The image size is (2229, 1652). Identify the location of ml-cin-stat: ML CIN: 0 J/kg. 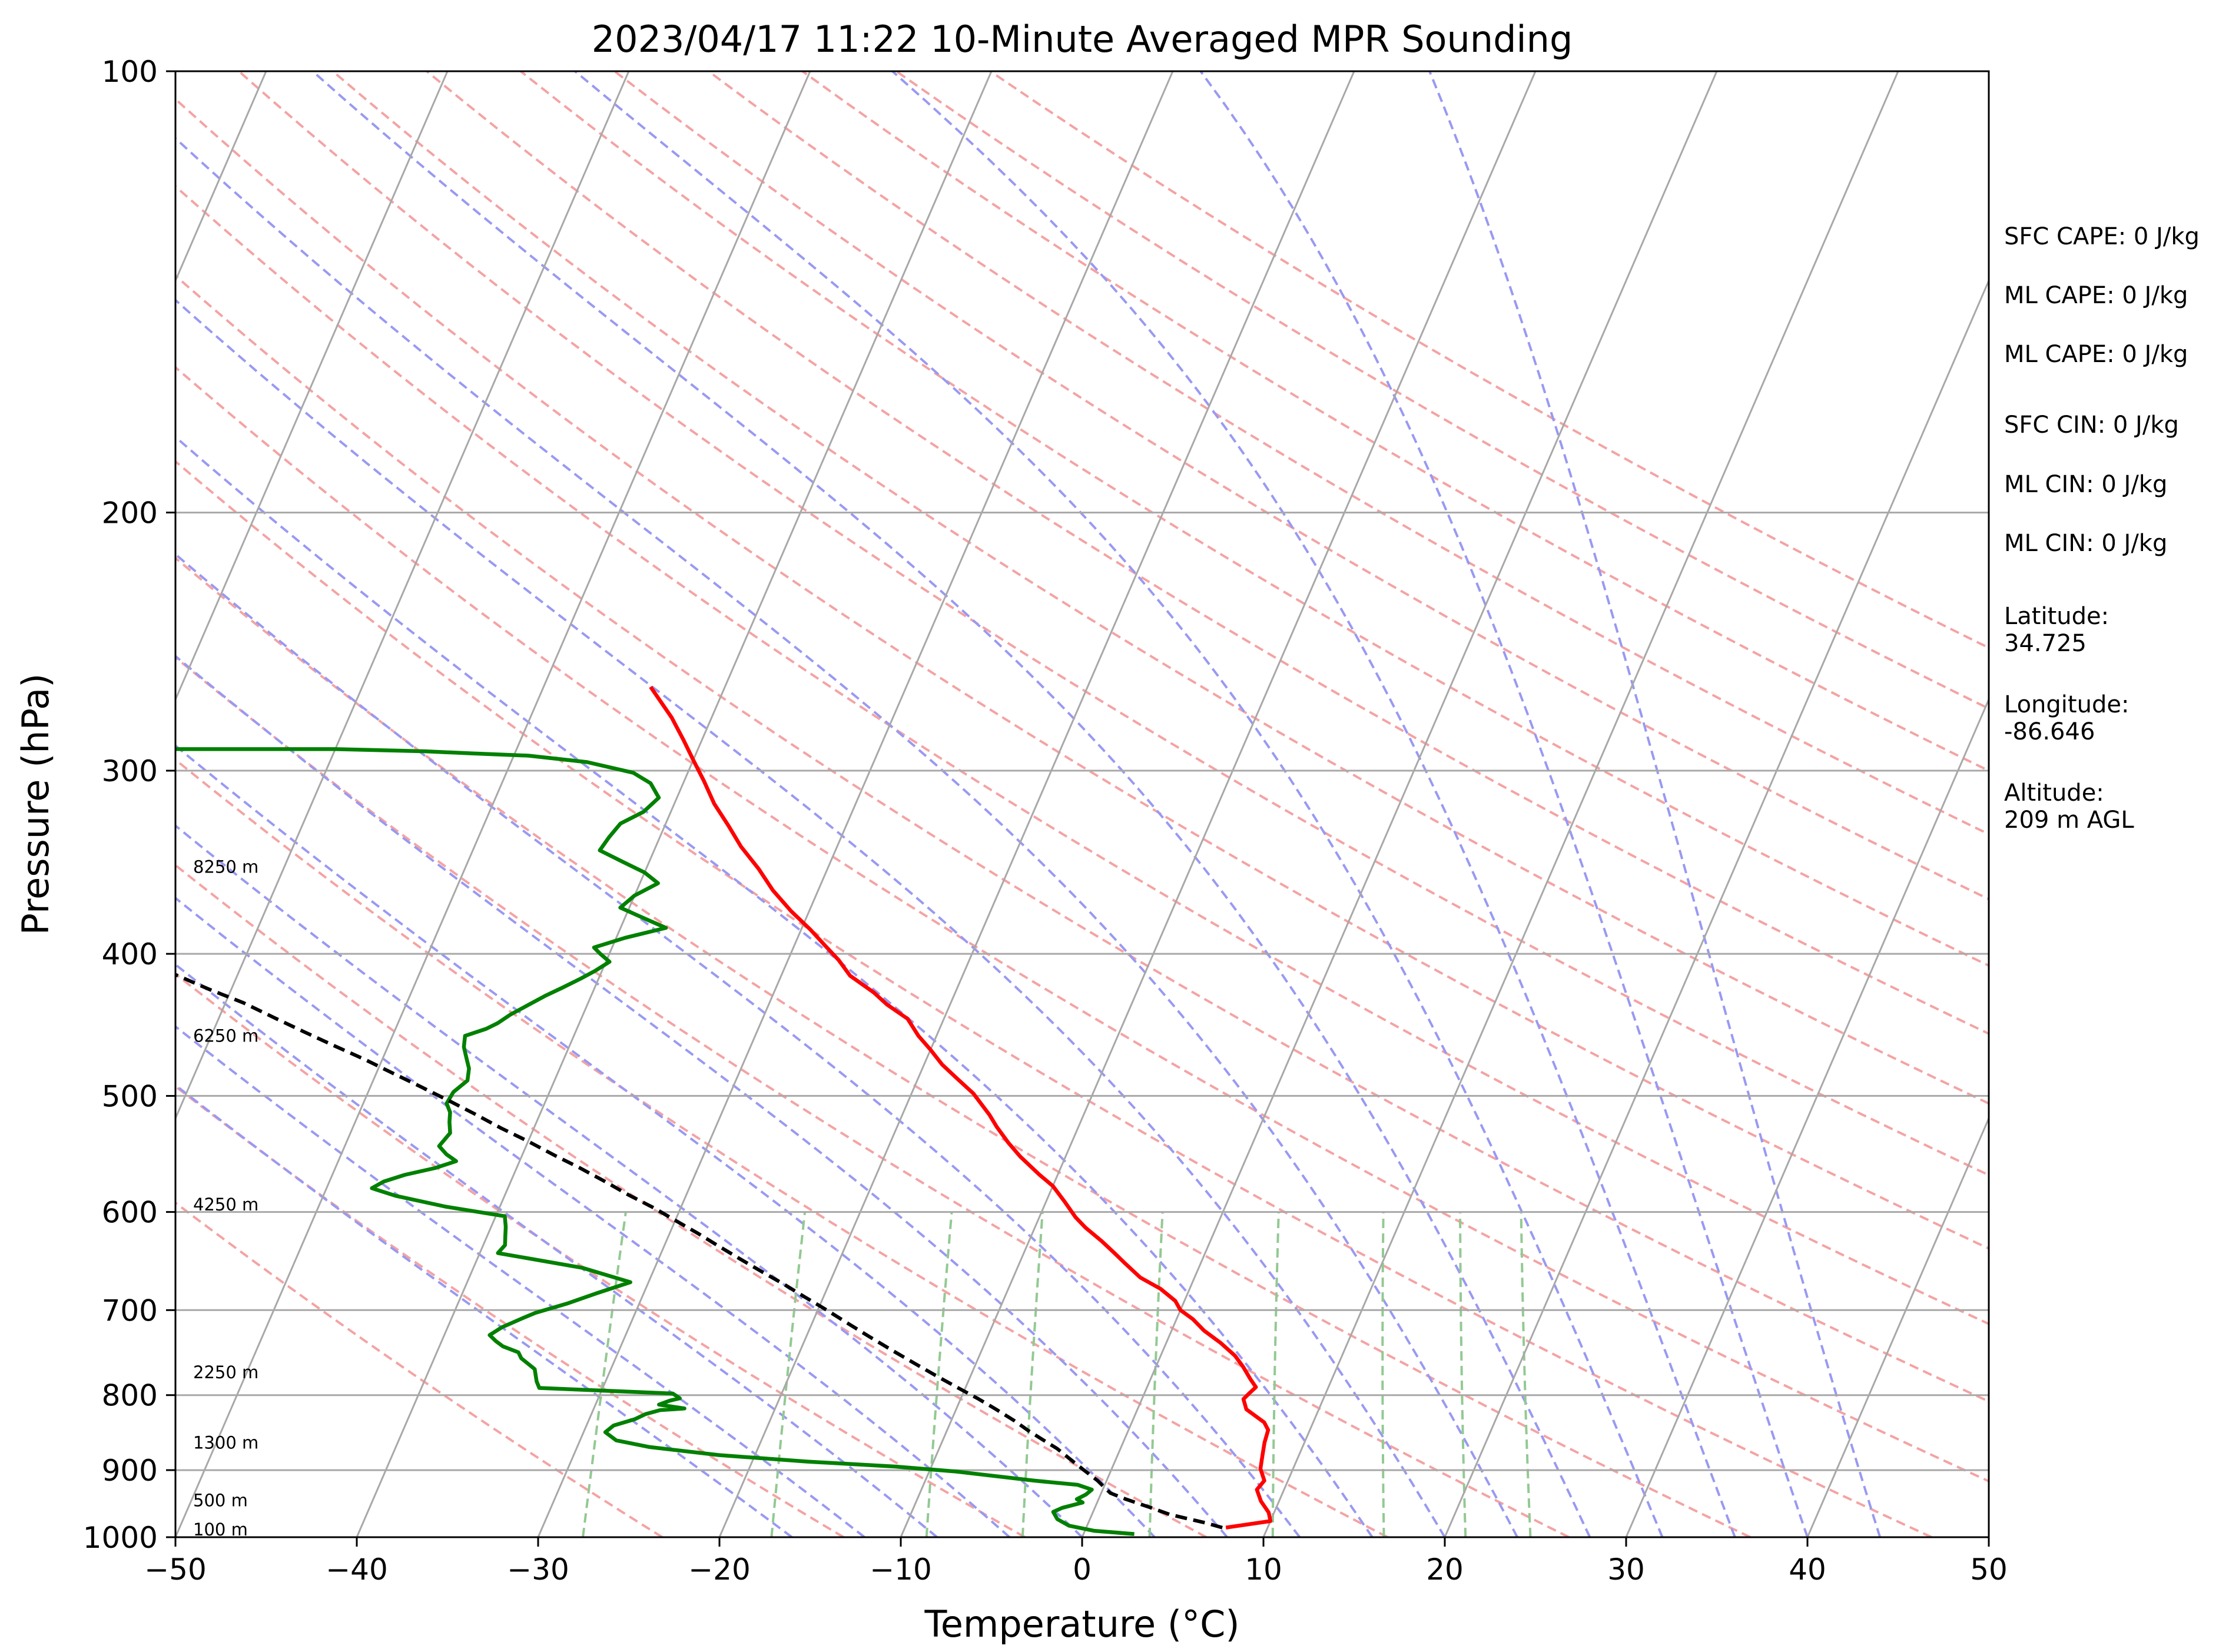
(2085, 484).